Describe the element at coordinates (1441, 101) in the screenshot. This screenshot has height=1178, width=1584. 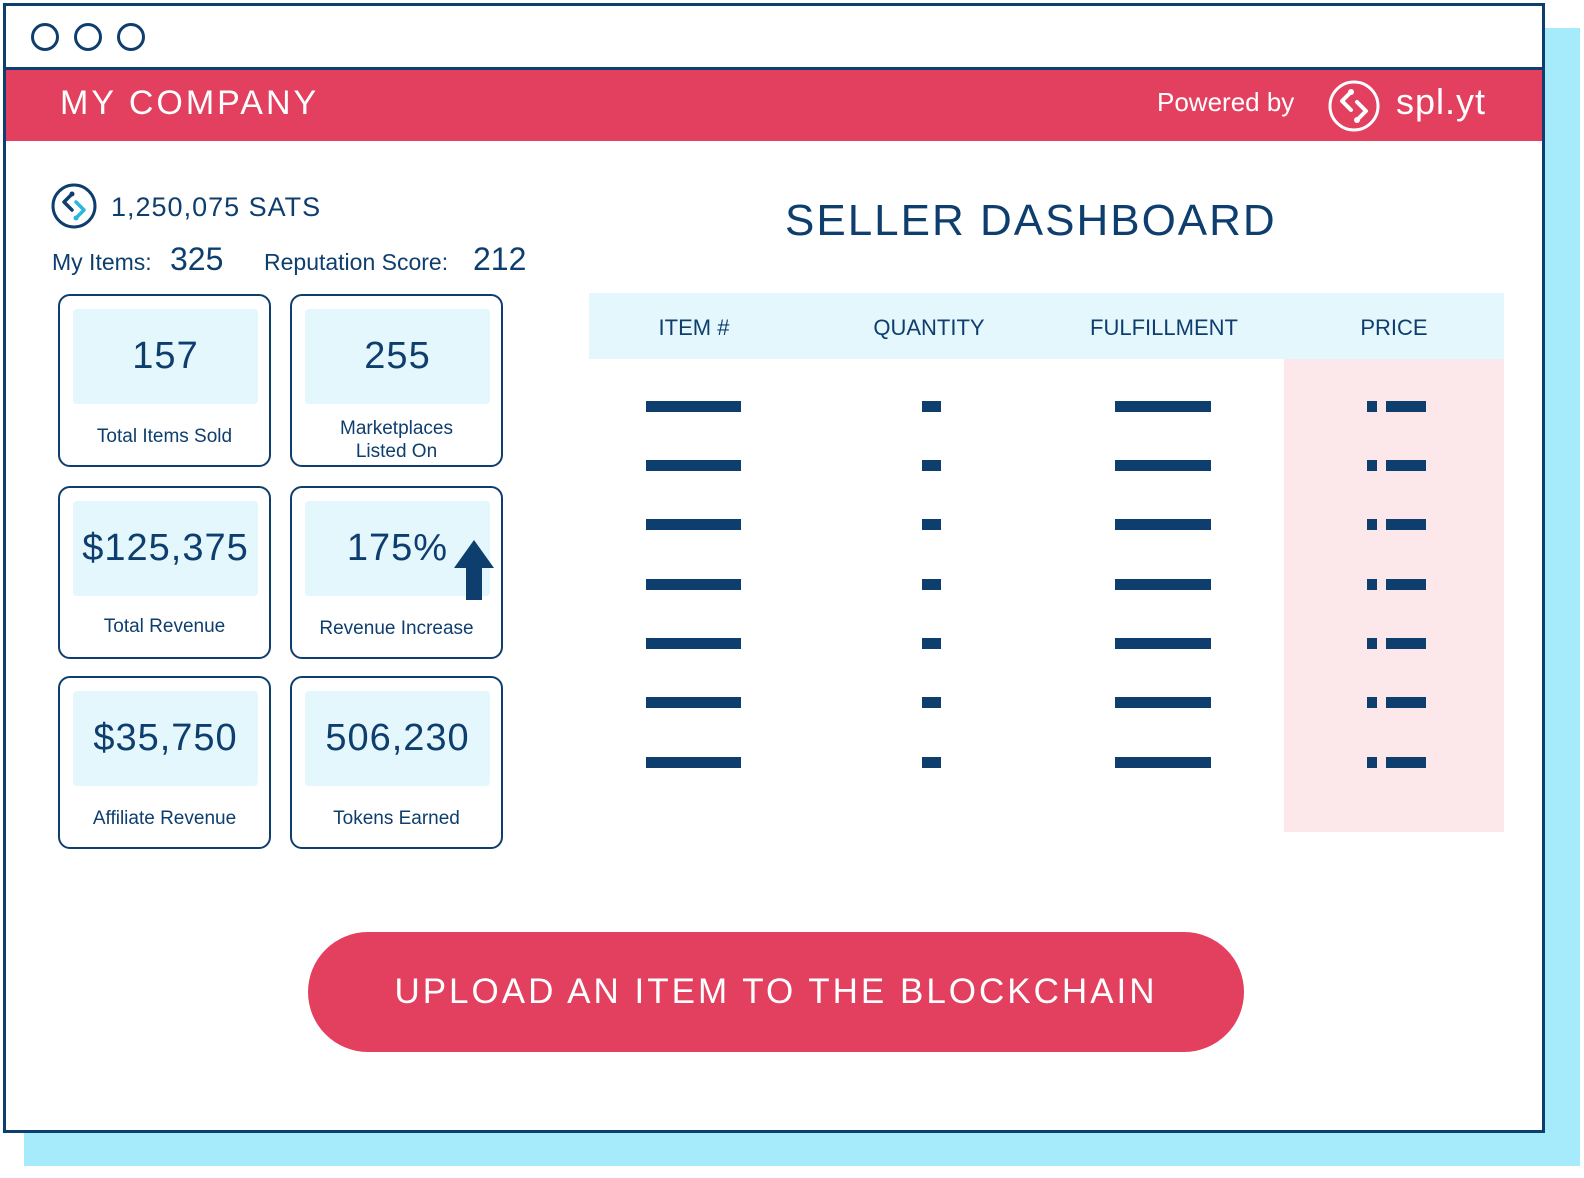
I see `brand-name: spl.yt` at that location.